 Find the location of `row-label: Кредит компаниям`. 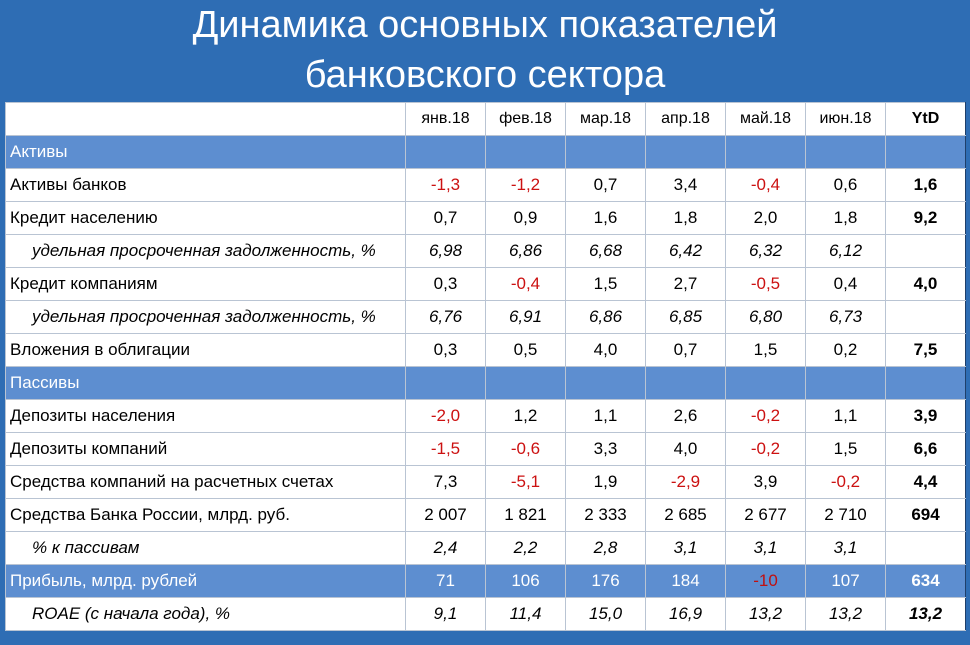

row-label: Кредит компаниям is located at coordinates (205, 284).